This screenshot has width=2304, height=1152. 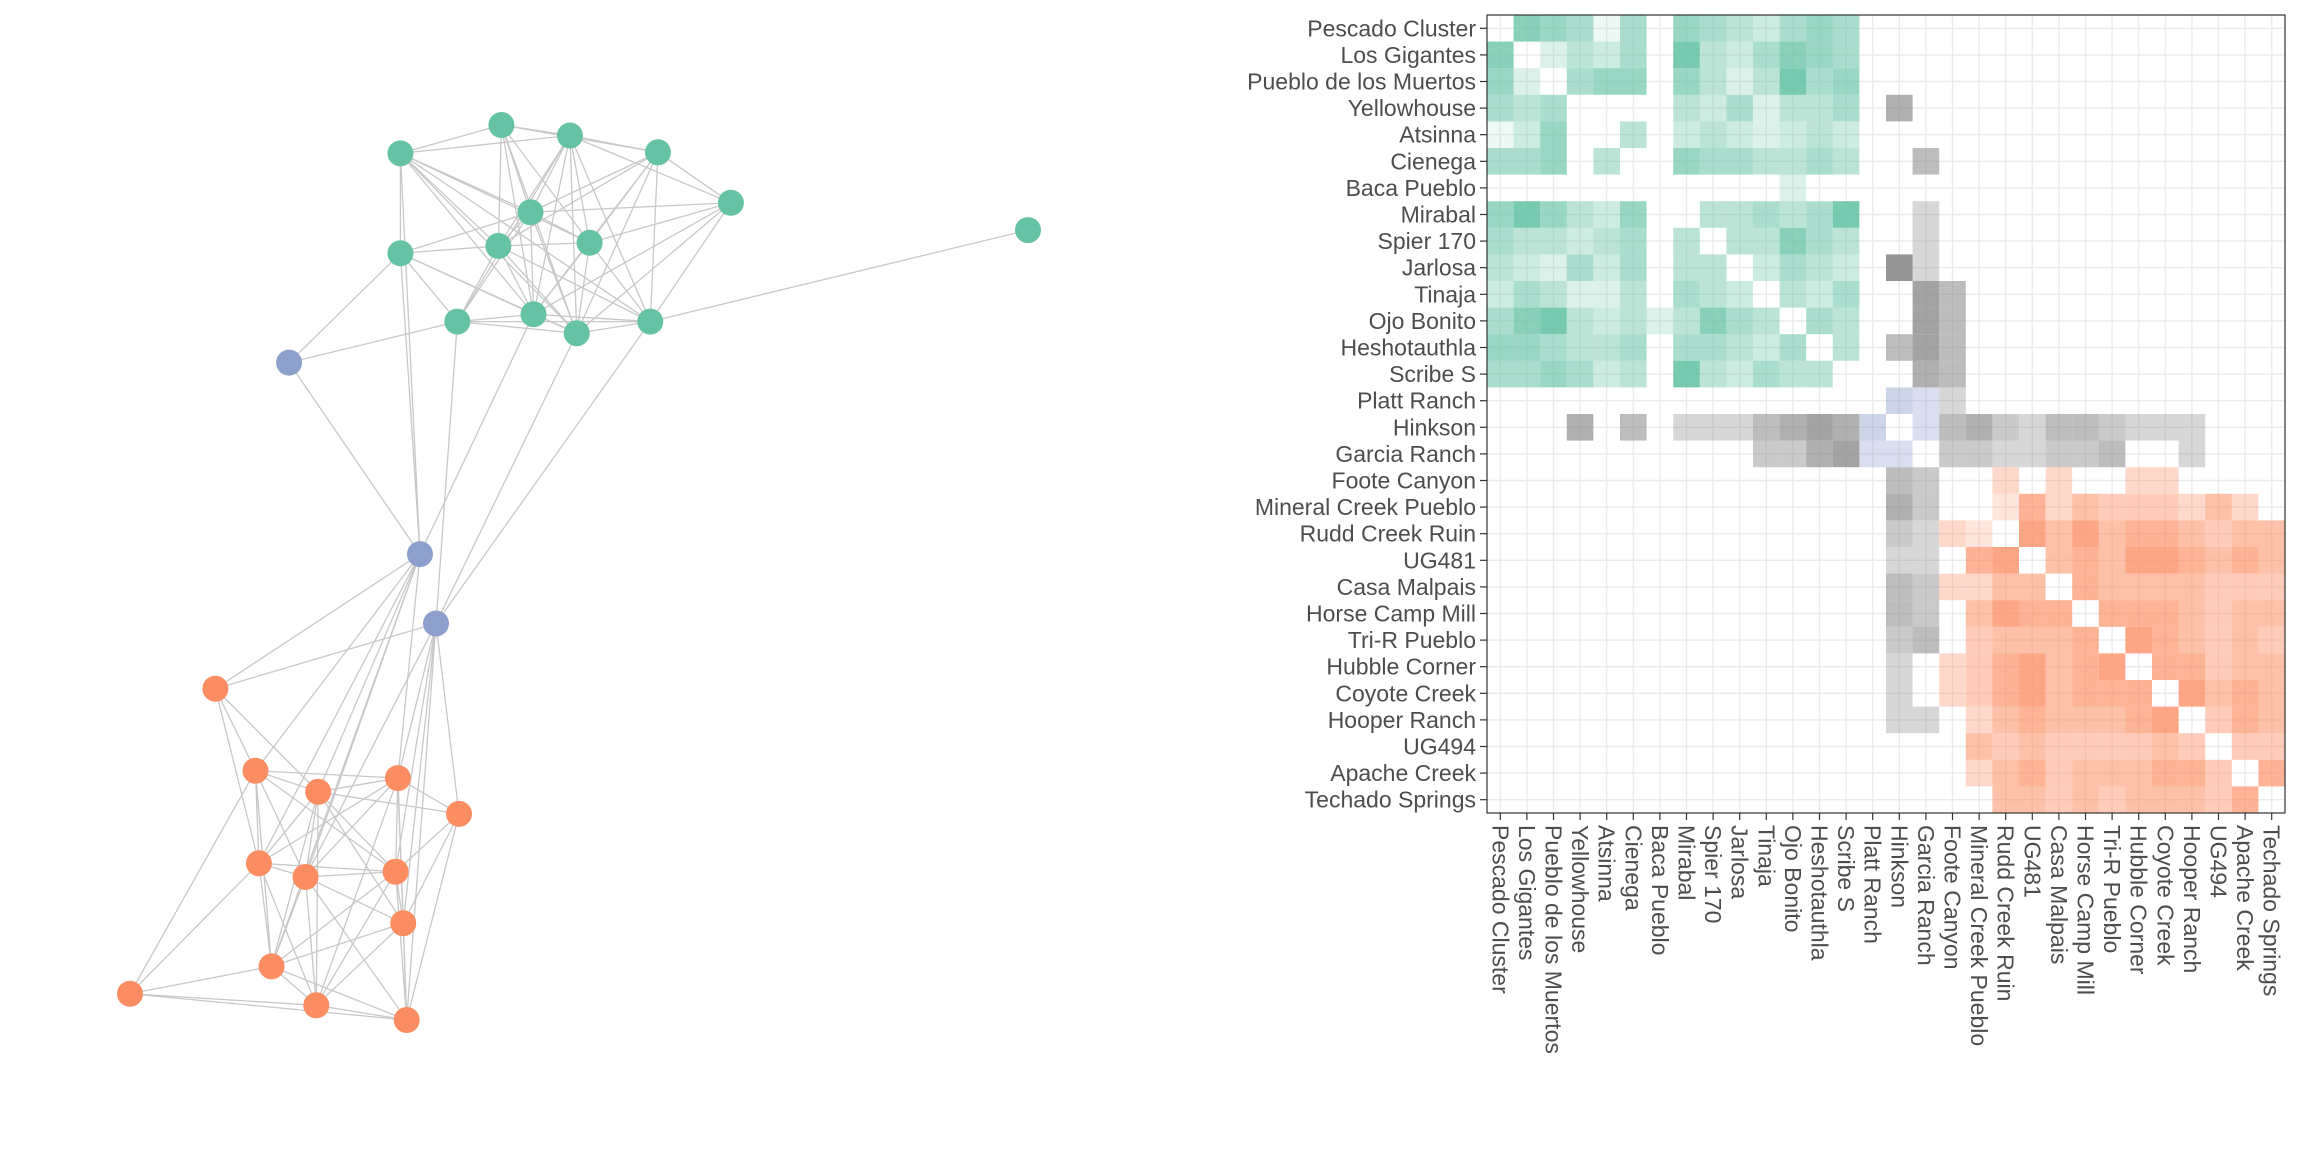 I want to click on x-tick-label: Hinkson, so click(x=1899, y=866).